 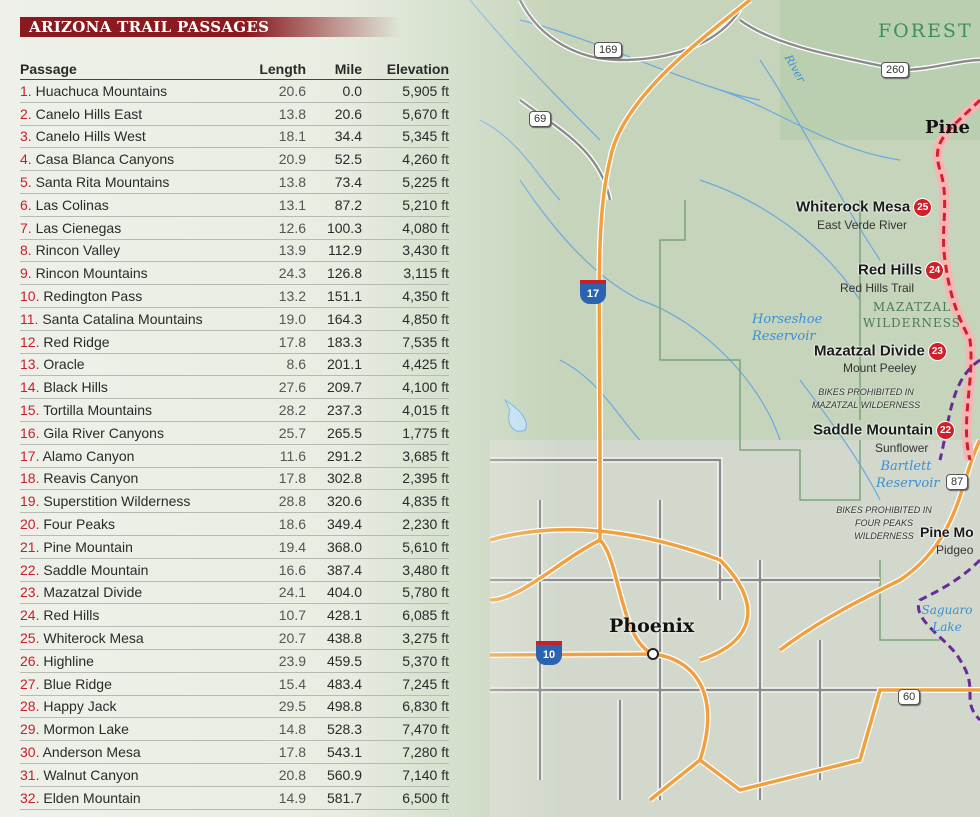 What do you see at coordinates (30, 615) in the screenshot?
I see `passage-number: 24.` at bounding box center [30, 615].